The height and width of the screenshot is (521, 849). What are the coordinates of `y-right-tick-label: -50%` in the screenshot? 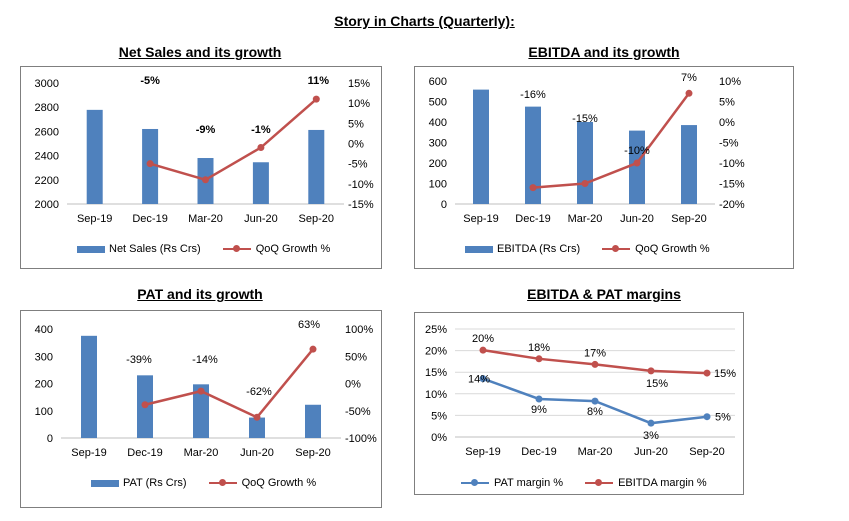 It's located at (358, 412).